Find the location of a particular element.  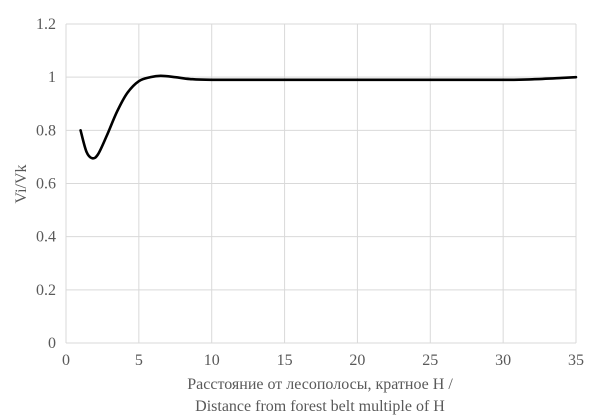

x-axis-title-line2: Distance from forest belt multiple of H is located at coordinates (320, 406).